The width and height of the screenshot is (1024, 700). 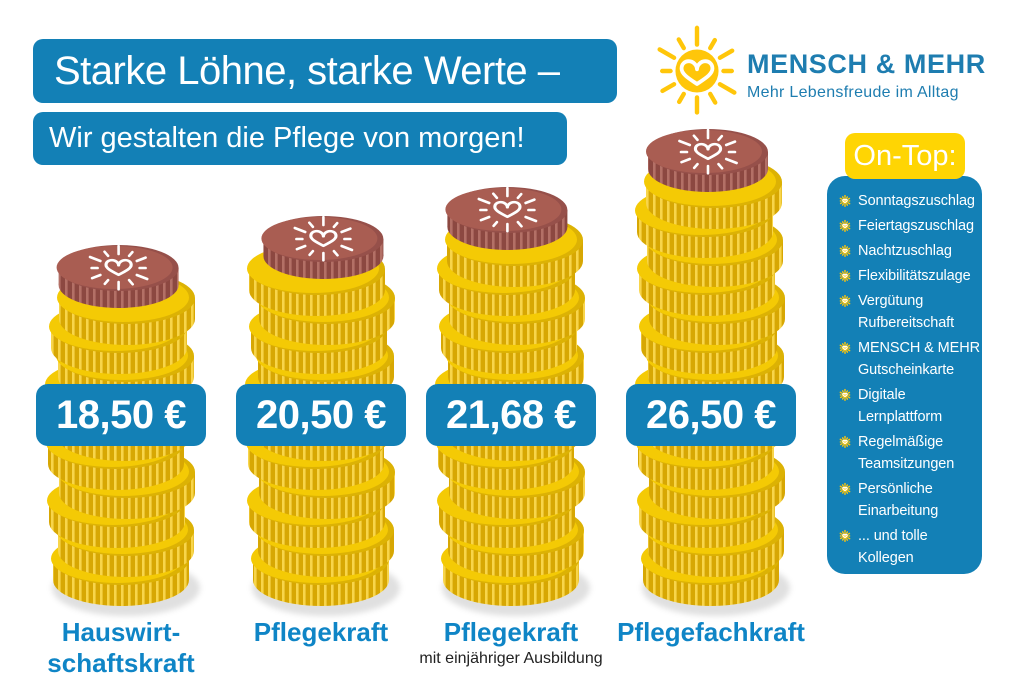 I want to click on benefit-item: ... und tolle Kollegen, so click(x=908, y=547).